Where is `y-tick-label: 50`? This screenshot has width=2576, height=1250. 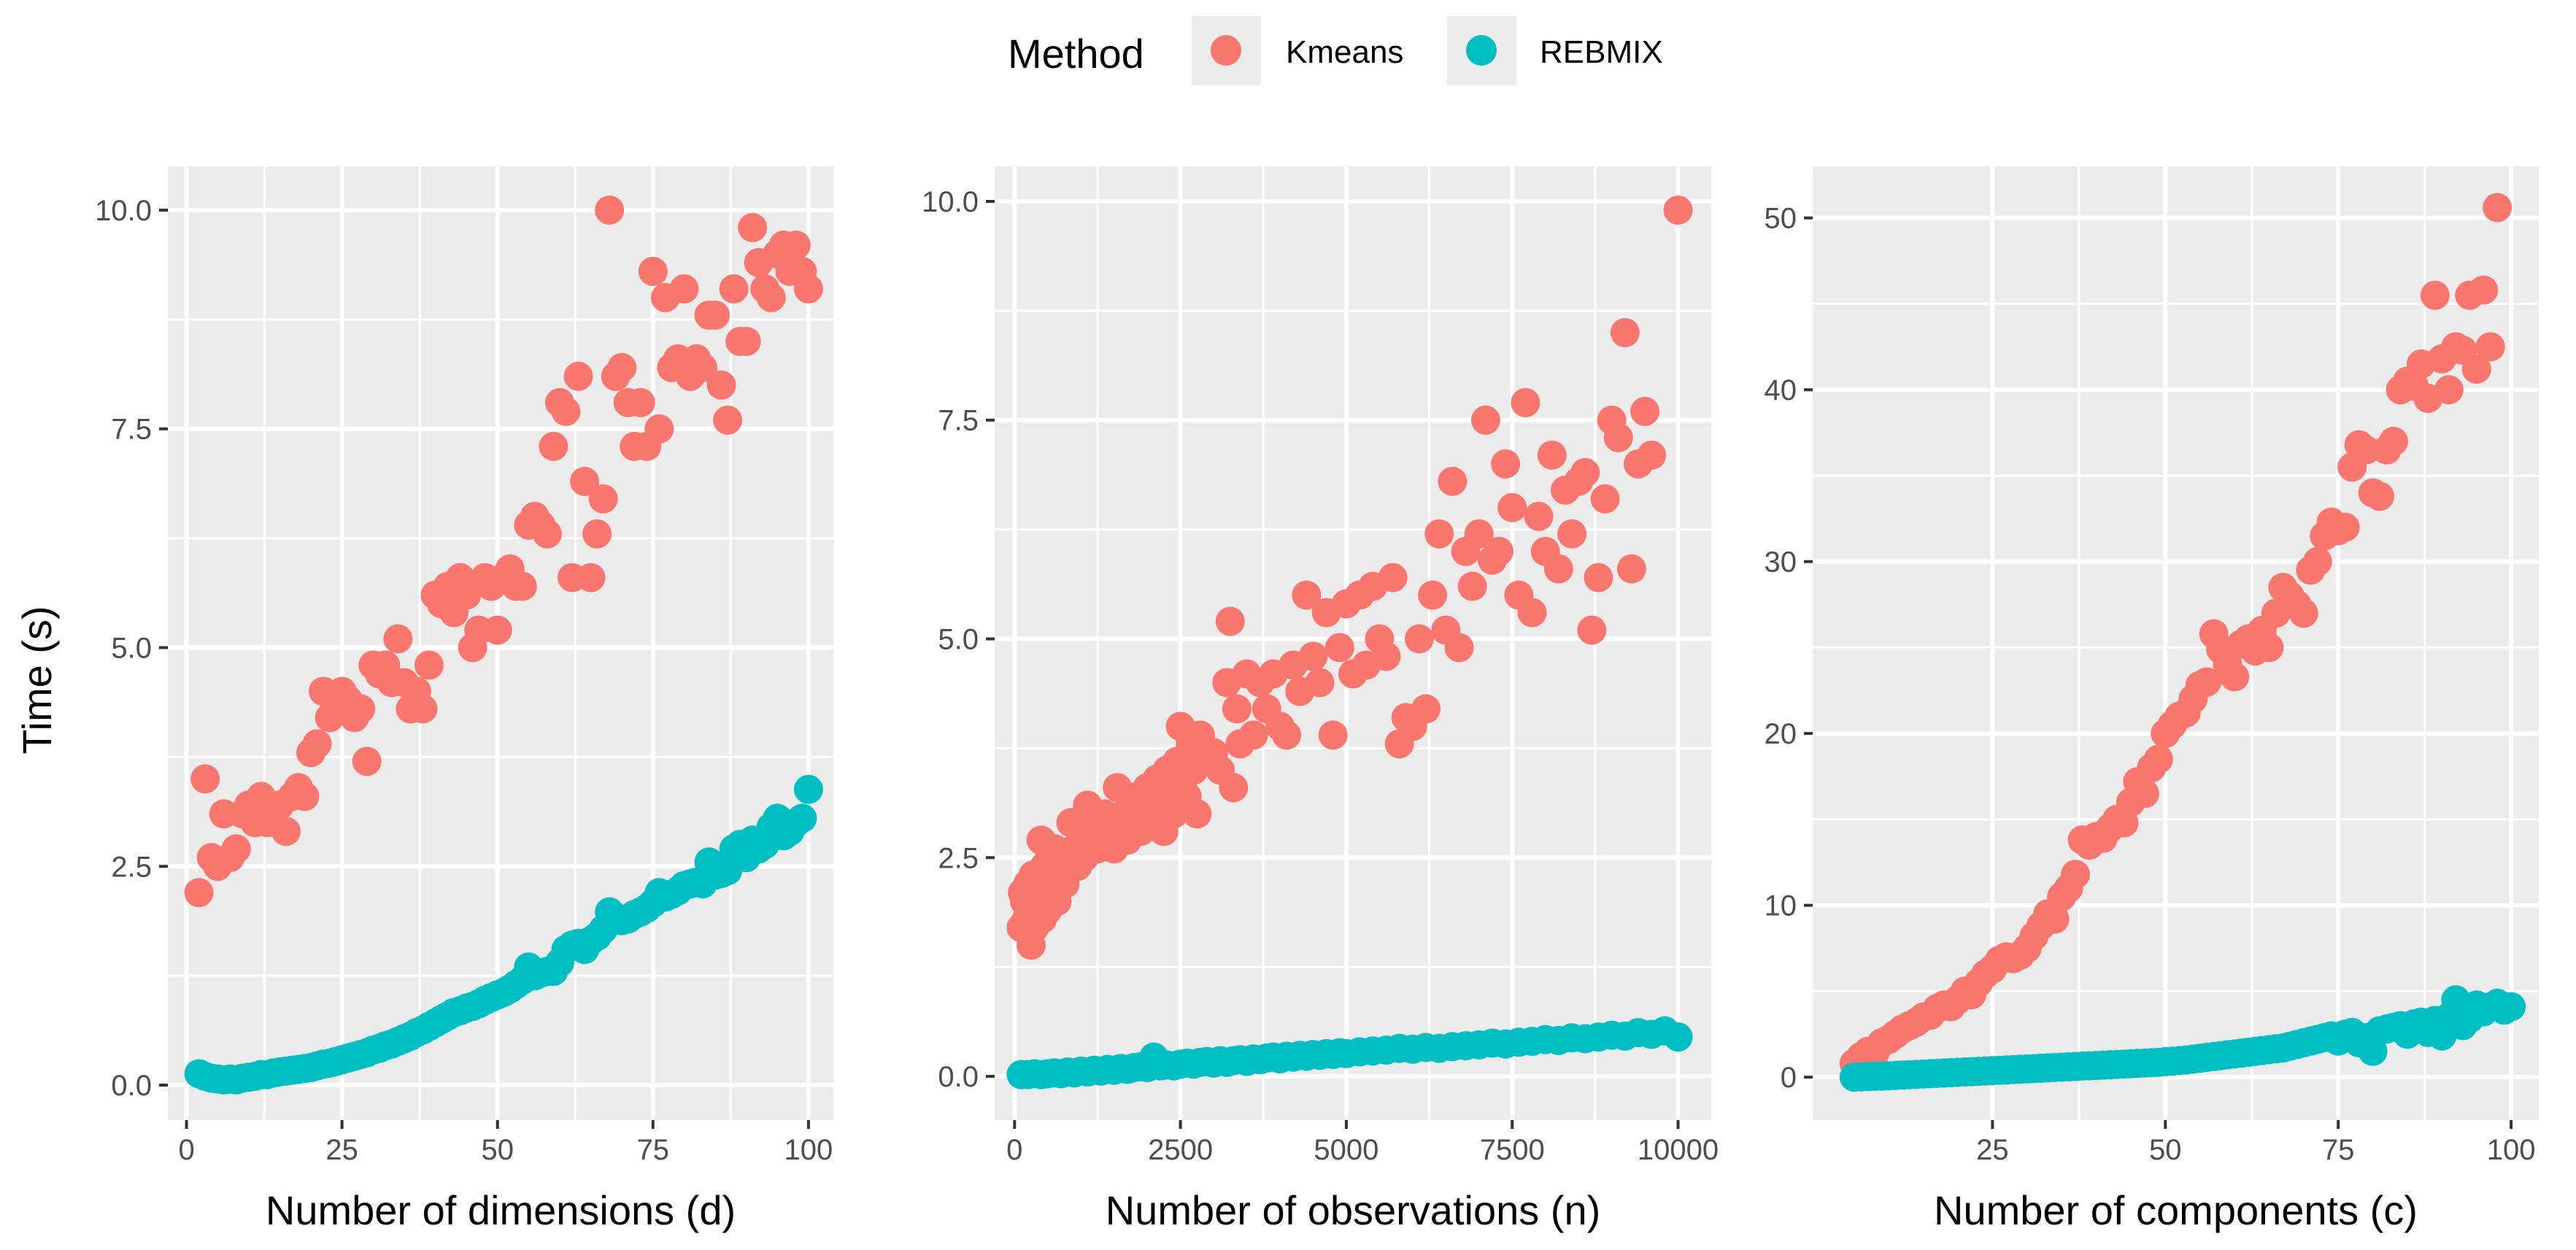 y-tick-label: 50 is located at coordinates (1781, 219).